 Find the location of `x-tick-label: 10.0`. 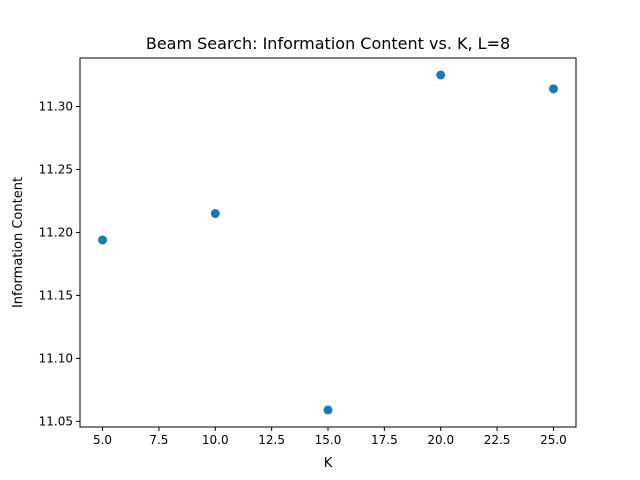

x-tick-label: 10.0 is located at coordinates (215, 440).